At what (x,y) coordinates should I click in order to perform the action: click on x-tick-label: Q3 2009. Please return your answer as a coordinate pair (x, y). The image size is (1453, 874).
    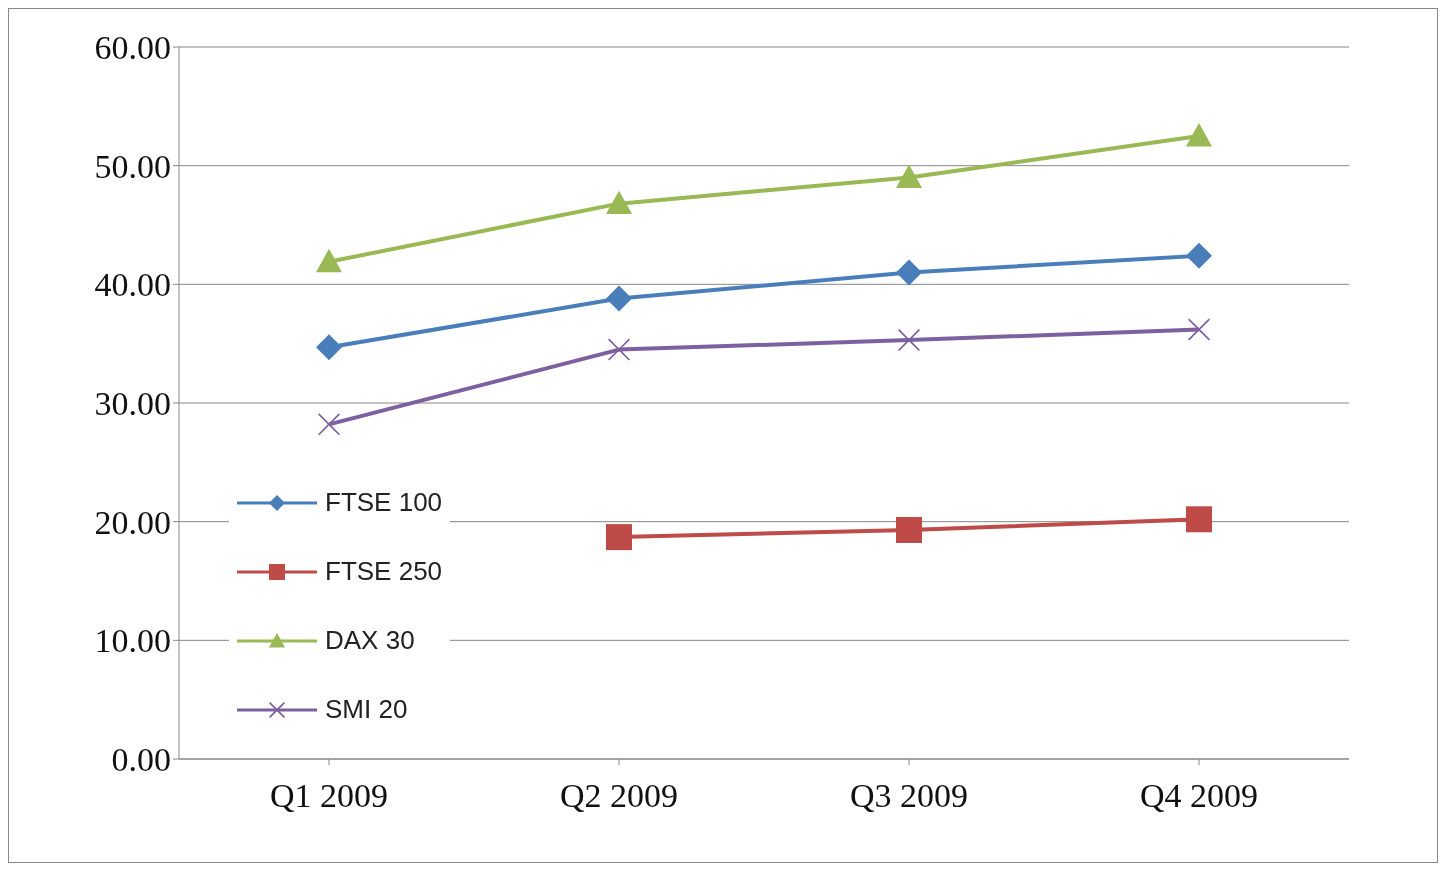
    Looking at the image, I should click on (909, 796).